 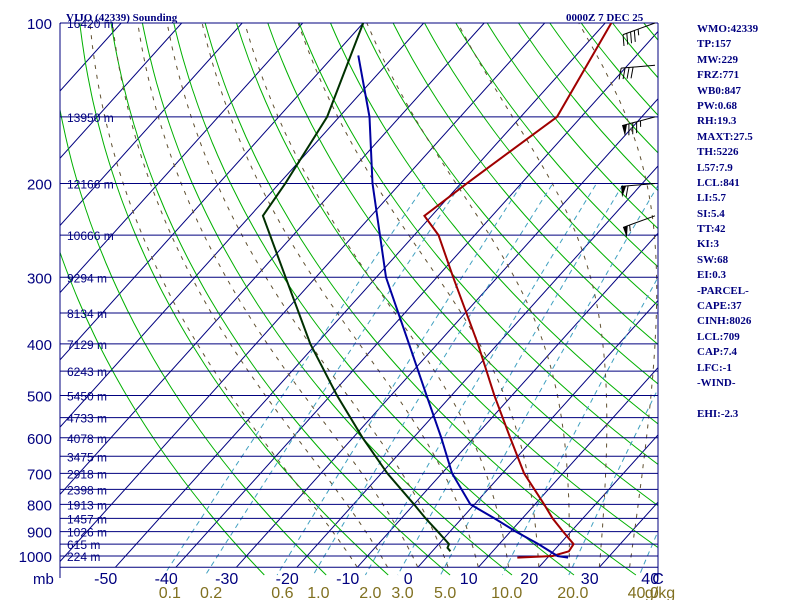 What do you see at coordinates (717, 352) in the screenshot?
I see `index-item: CAP:7.4` at bounding box center [717, 352].